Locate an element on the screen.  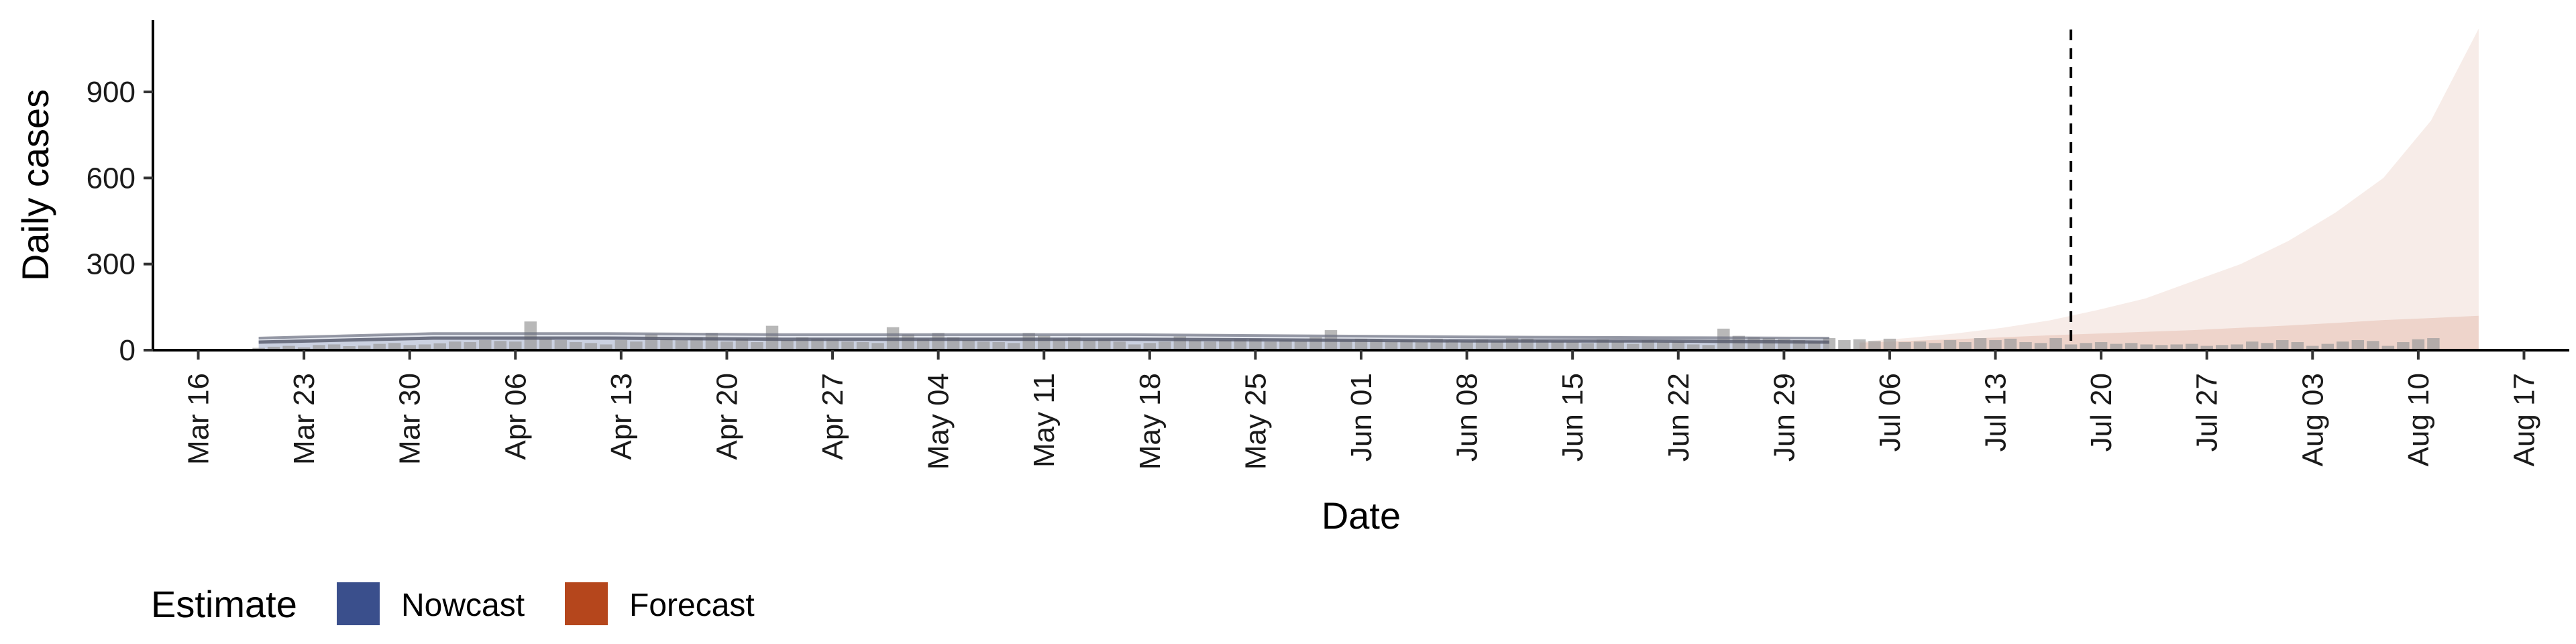
legend: Estimate Nowcast Forecast is located at coordinates (453, 603).